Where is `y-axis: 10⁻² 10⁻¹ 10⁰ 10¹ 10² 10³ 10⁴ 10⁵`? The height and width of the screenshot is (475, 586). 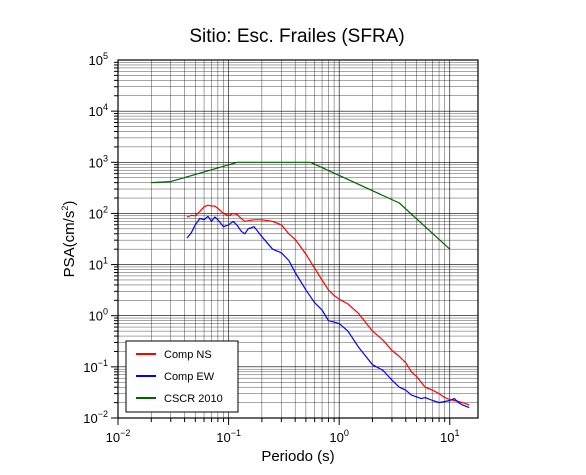
y-axis: 10⁻² 10⁻¹ 10⁰ 10¹ 10² 10³ 10⁴ 10⁵ is located at coordinates (100, 238).